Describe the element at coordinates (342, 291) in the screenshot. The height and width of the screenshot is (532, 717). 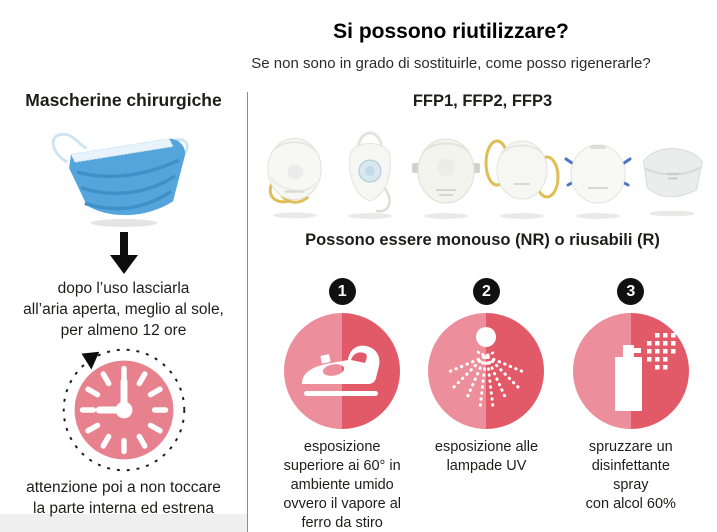
I see `step-1-badge: 1` at that location.